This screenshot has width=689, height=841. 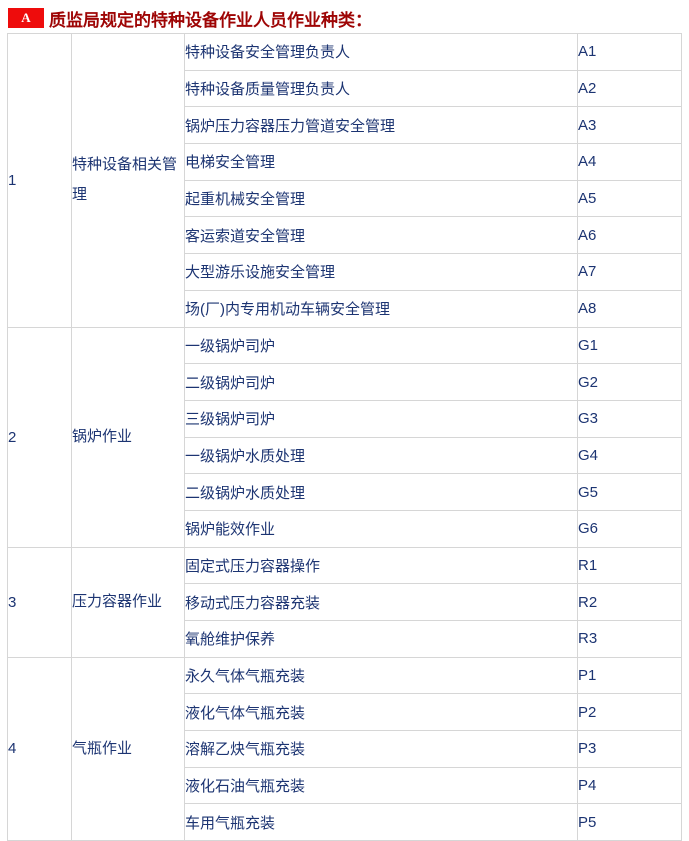 What do you see at coordinates (629, 235) in the screenshot?
I see `job-code-cell: A6` at bounding box center [629, 235].